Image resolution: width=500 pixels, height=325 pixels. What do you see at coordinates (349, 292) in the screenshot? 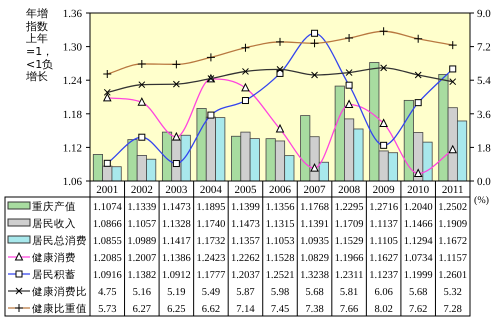
I see `data-label: 5.81` at bounding box center [349, 292].